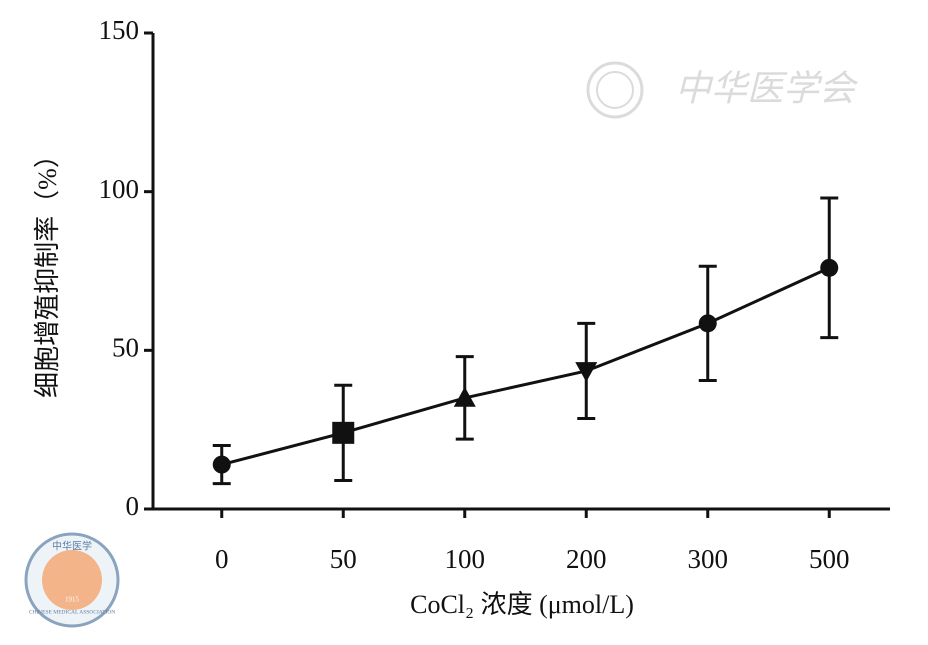 This screenshot has height=645, width=928. I want to click on y-axis-label: 细胞增殖抑制率（%）, so click(47, 270).